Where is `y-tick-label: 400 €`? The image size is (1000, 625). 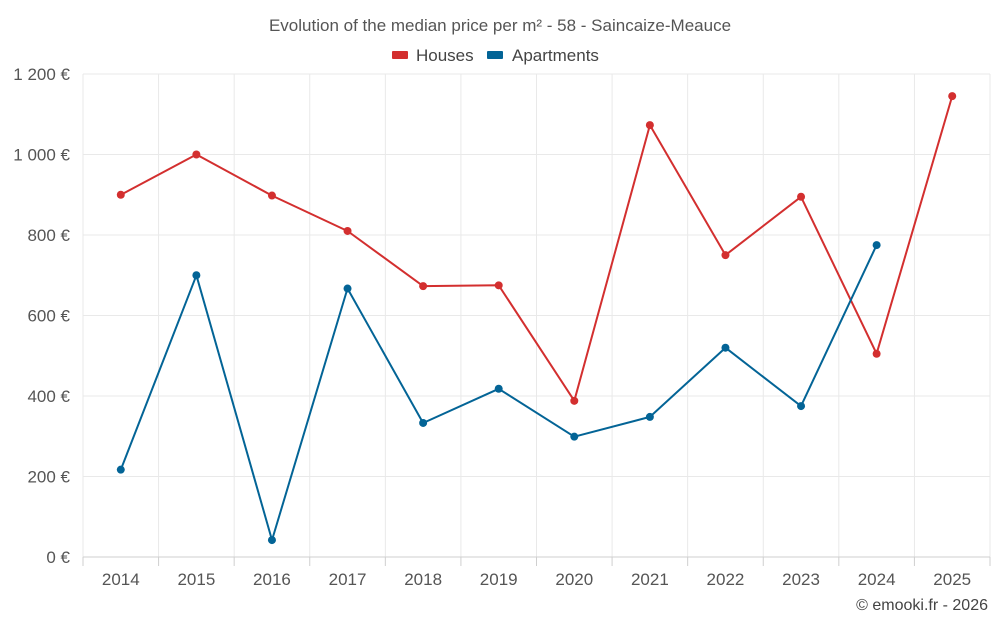
y-tick-label: 400 € is located at coordinates (48, 396).